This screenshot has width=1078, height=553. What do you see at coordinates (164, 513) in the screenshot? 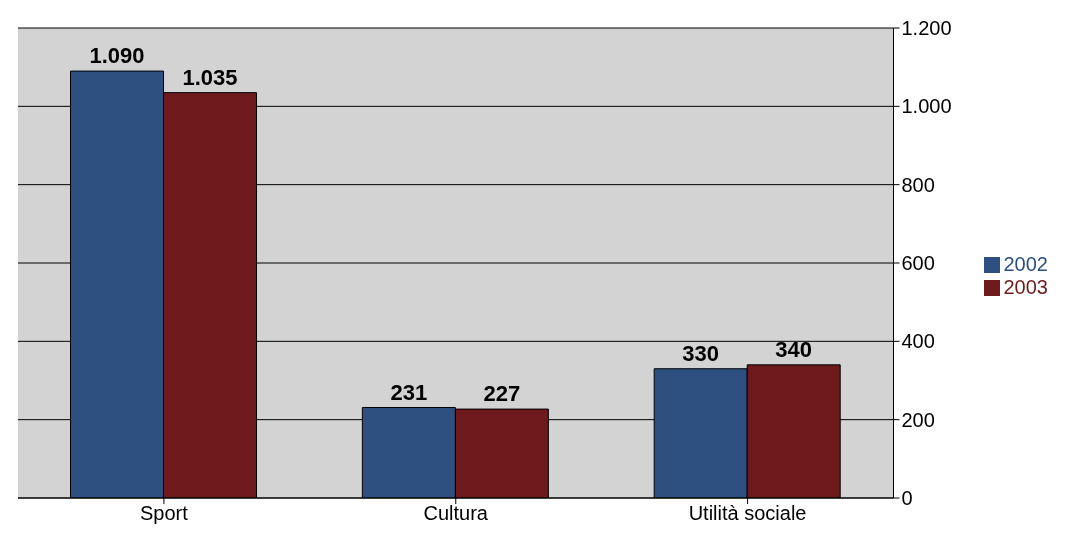
I see `x-tick-label: Sport` at bounding box center [164, 513].